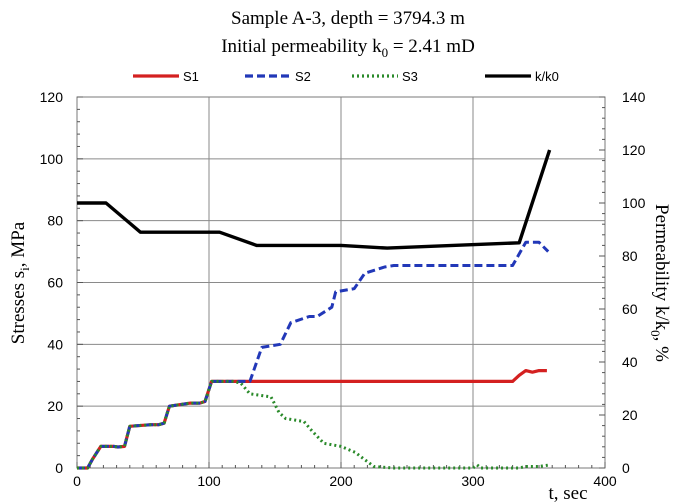  I want to click on y-left-tick-label: 80, so click(55, 221).